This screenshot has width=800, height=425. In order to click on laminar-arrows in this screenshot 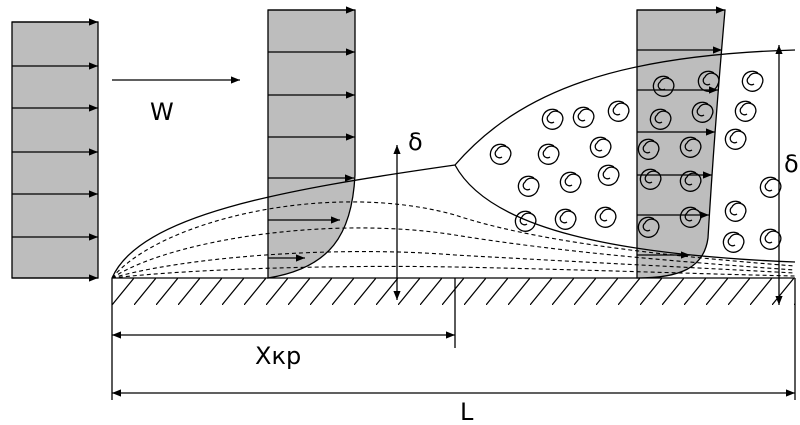, I will do `click(311, 134)`.